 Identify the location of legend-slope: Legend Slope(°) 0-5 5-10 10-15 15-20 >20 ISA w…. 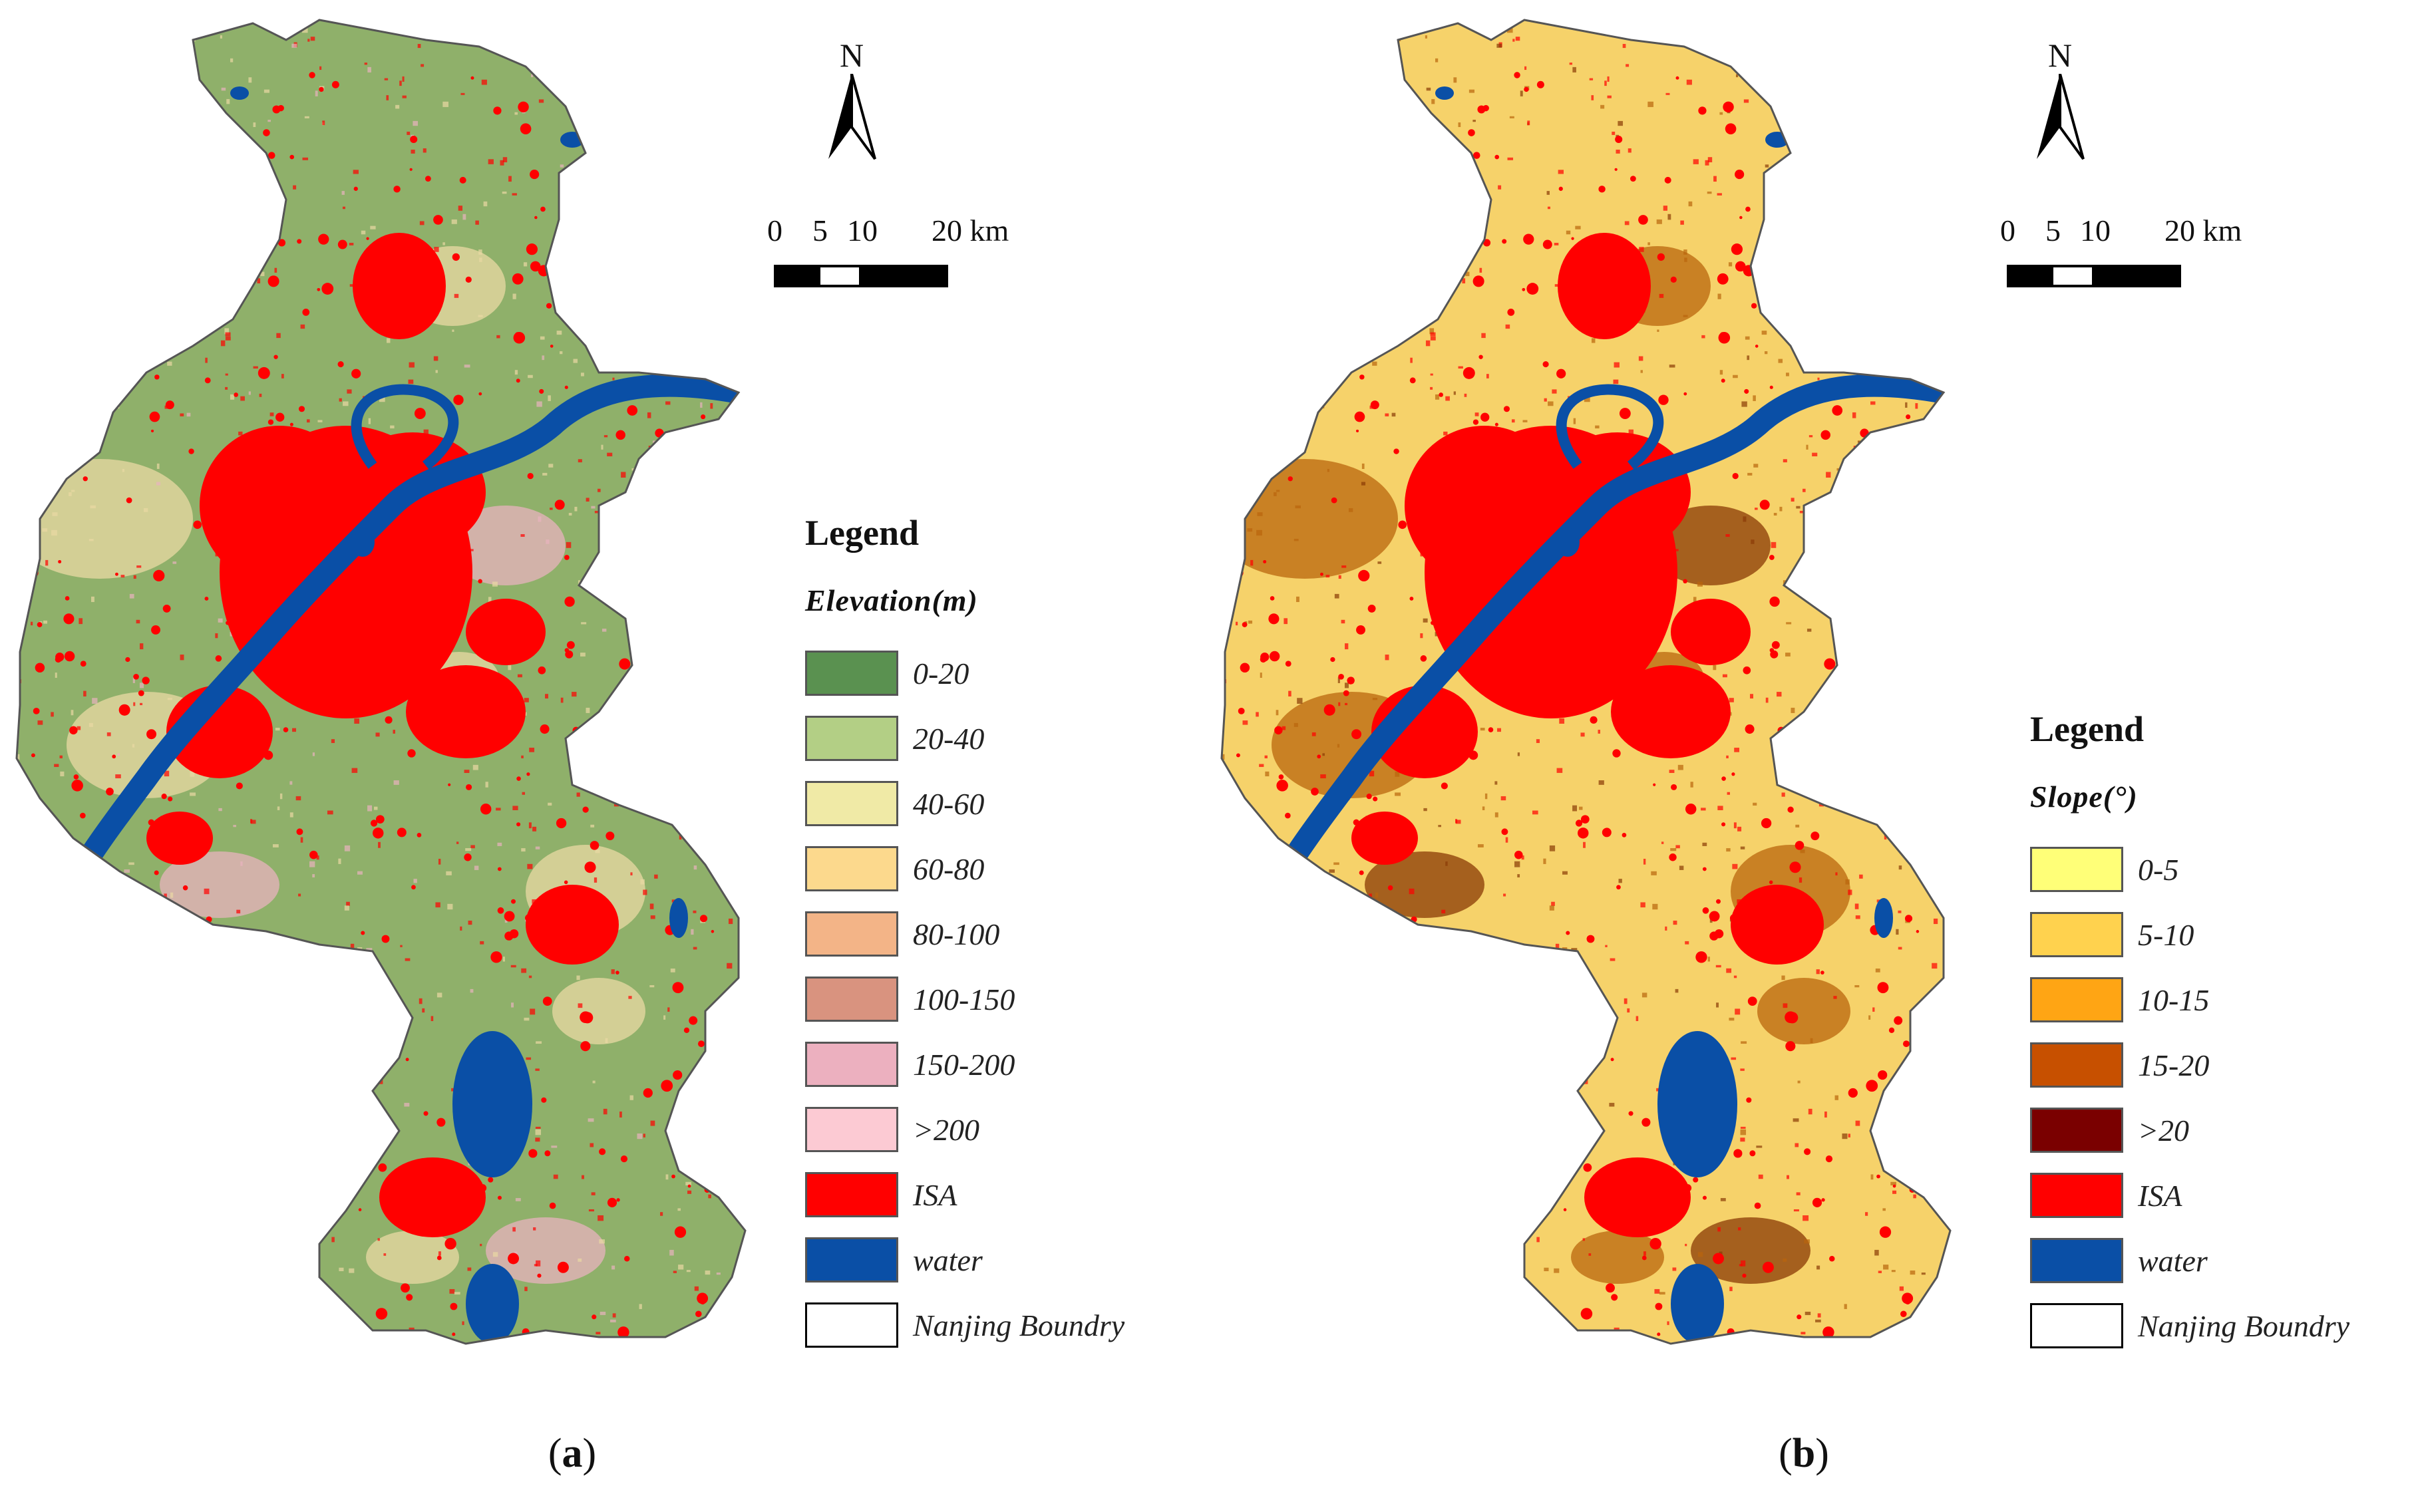
(2189, 1033).